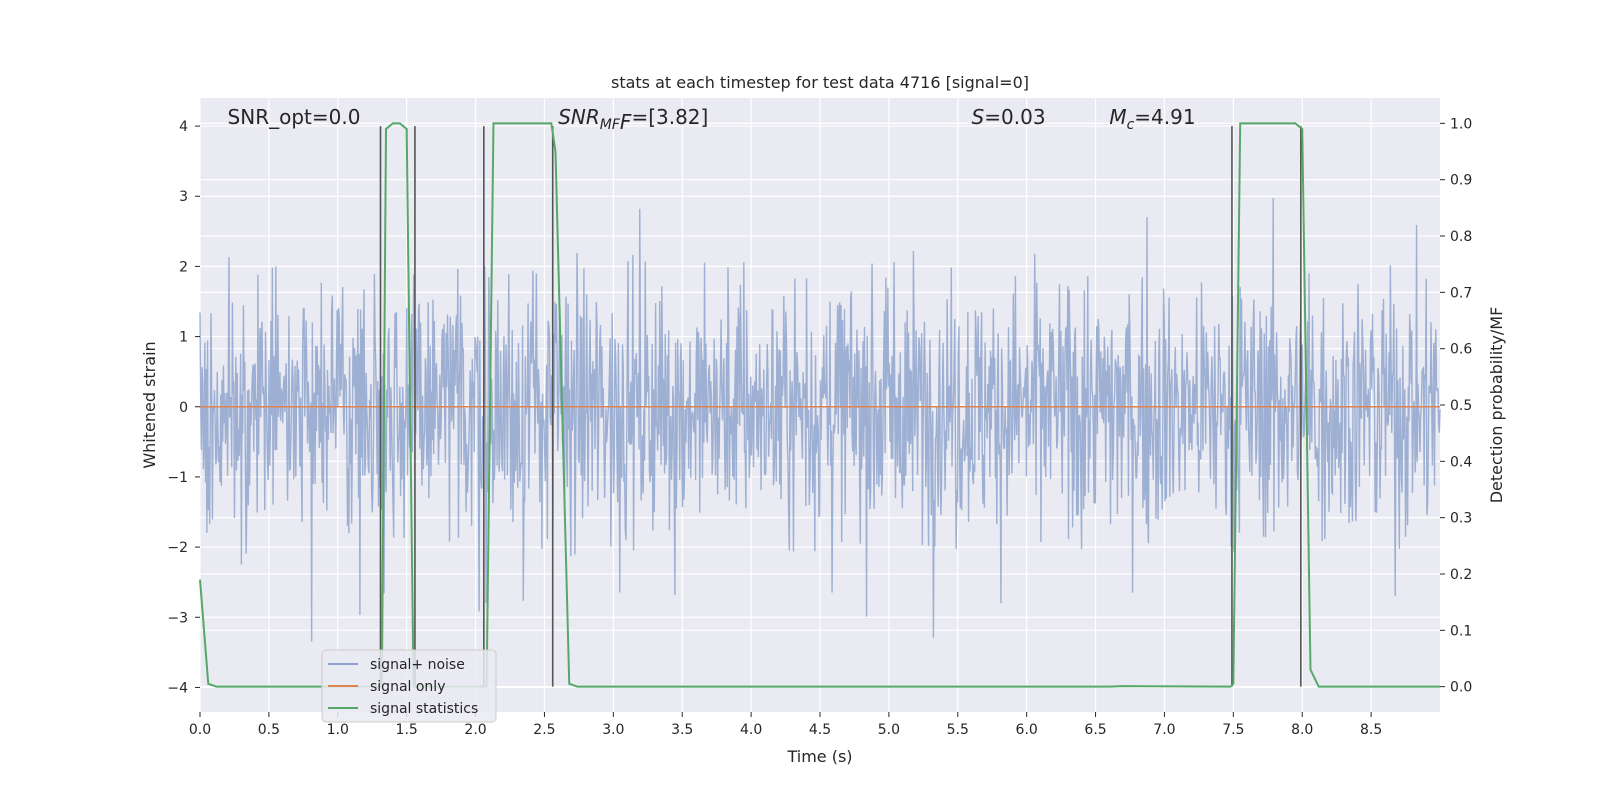  I want to click on x-tick-label: 8.5, so click(1371, 730).